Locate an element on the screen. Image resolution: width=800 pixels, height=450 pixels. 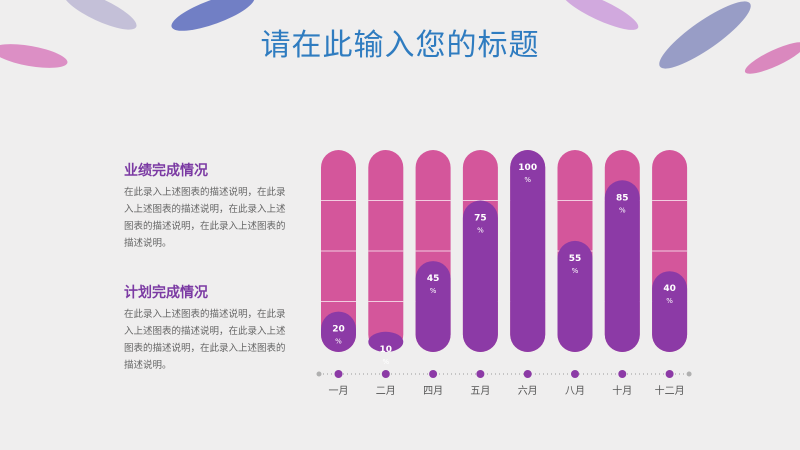
x-tick-label: 八月 is located at coordinates (575, 391).